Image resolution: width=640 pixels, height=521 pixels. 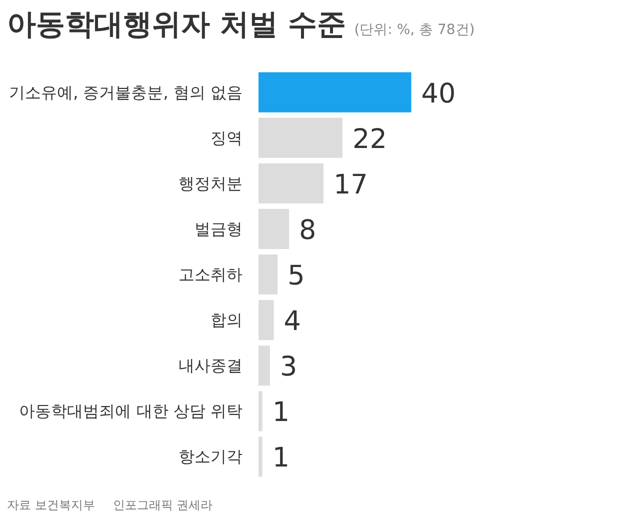 What do you see at coordinates (162, 505) in the screenshot?
I see `text: 인포그래픽 권세라` at bounding box center [162, 505].